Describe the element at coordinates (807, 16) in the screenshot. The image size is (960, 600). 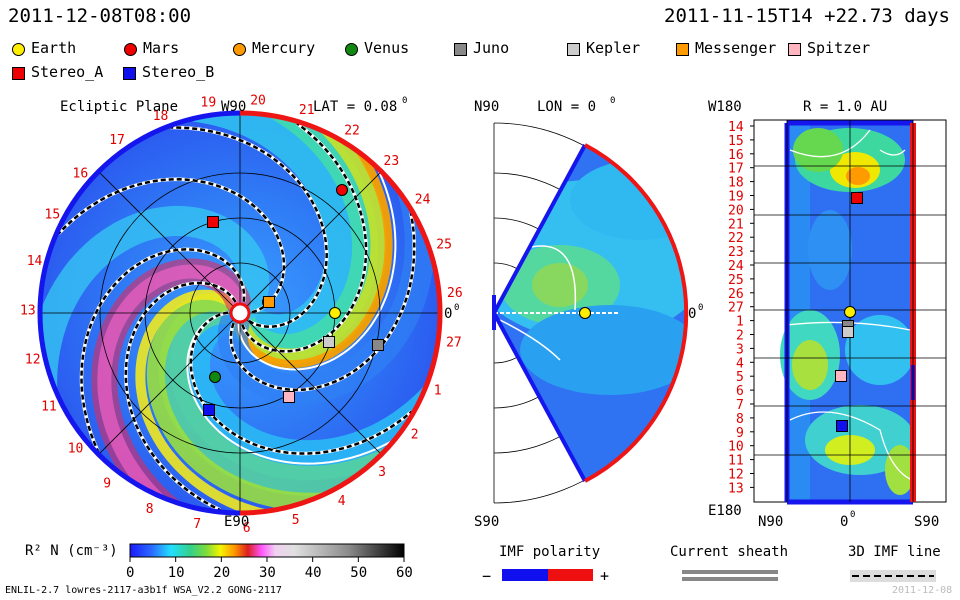
I see `reference-time: 2011-11-15T14 +22.73 days` at that location.